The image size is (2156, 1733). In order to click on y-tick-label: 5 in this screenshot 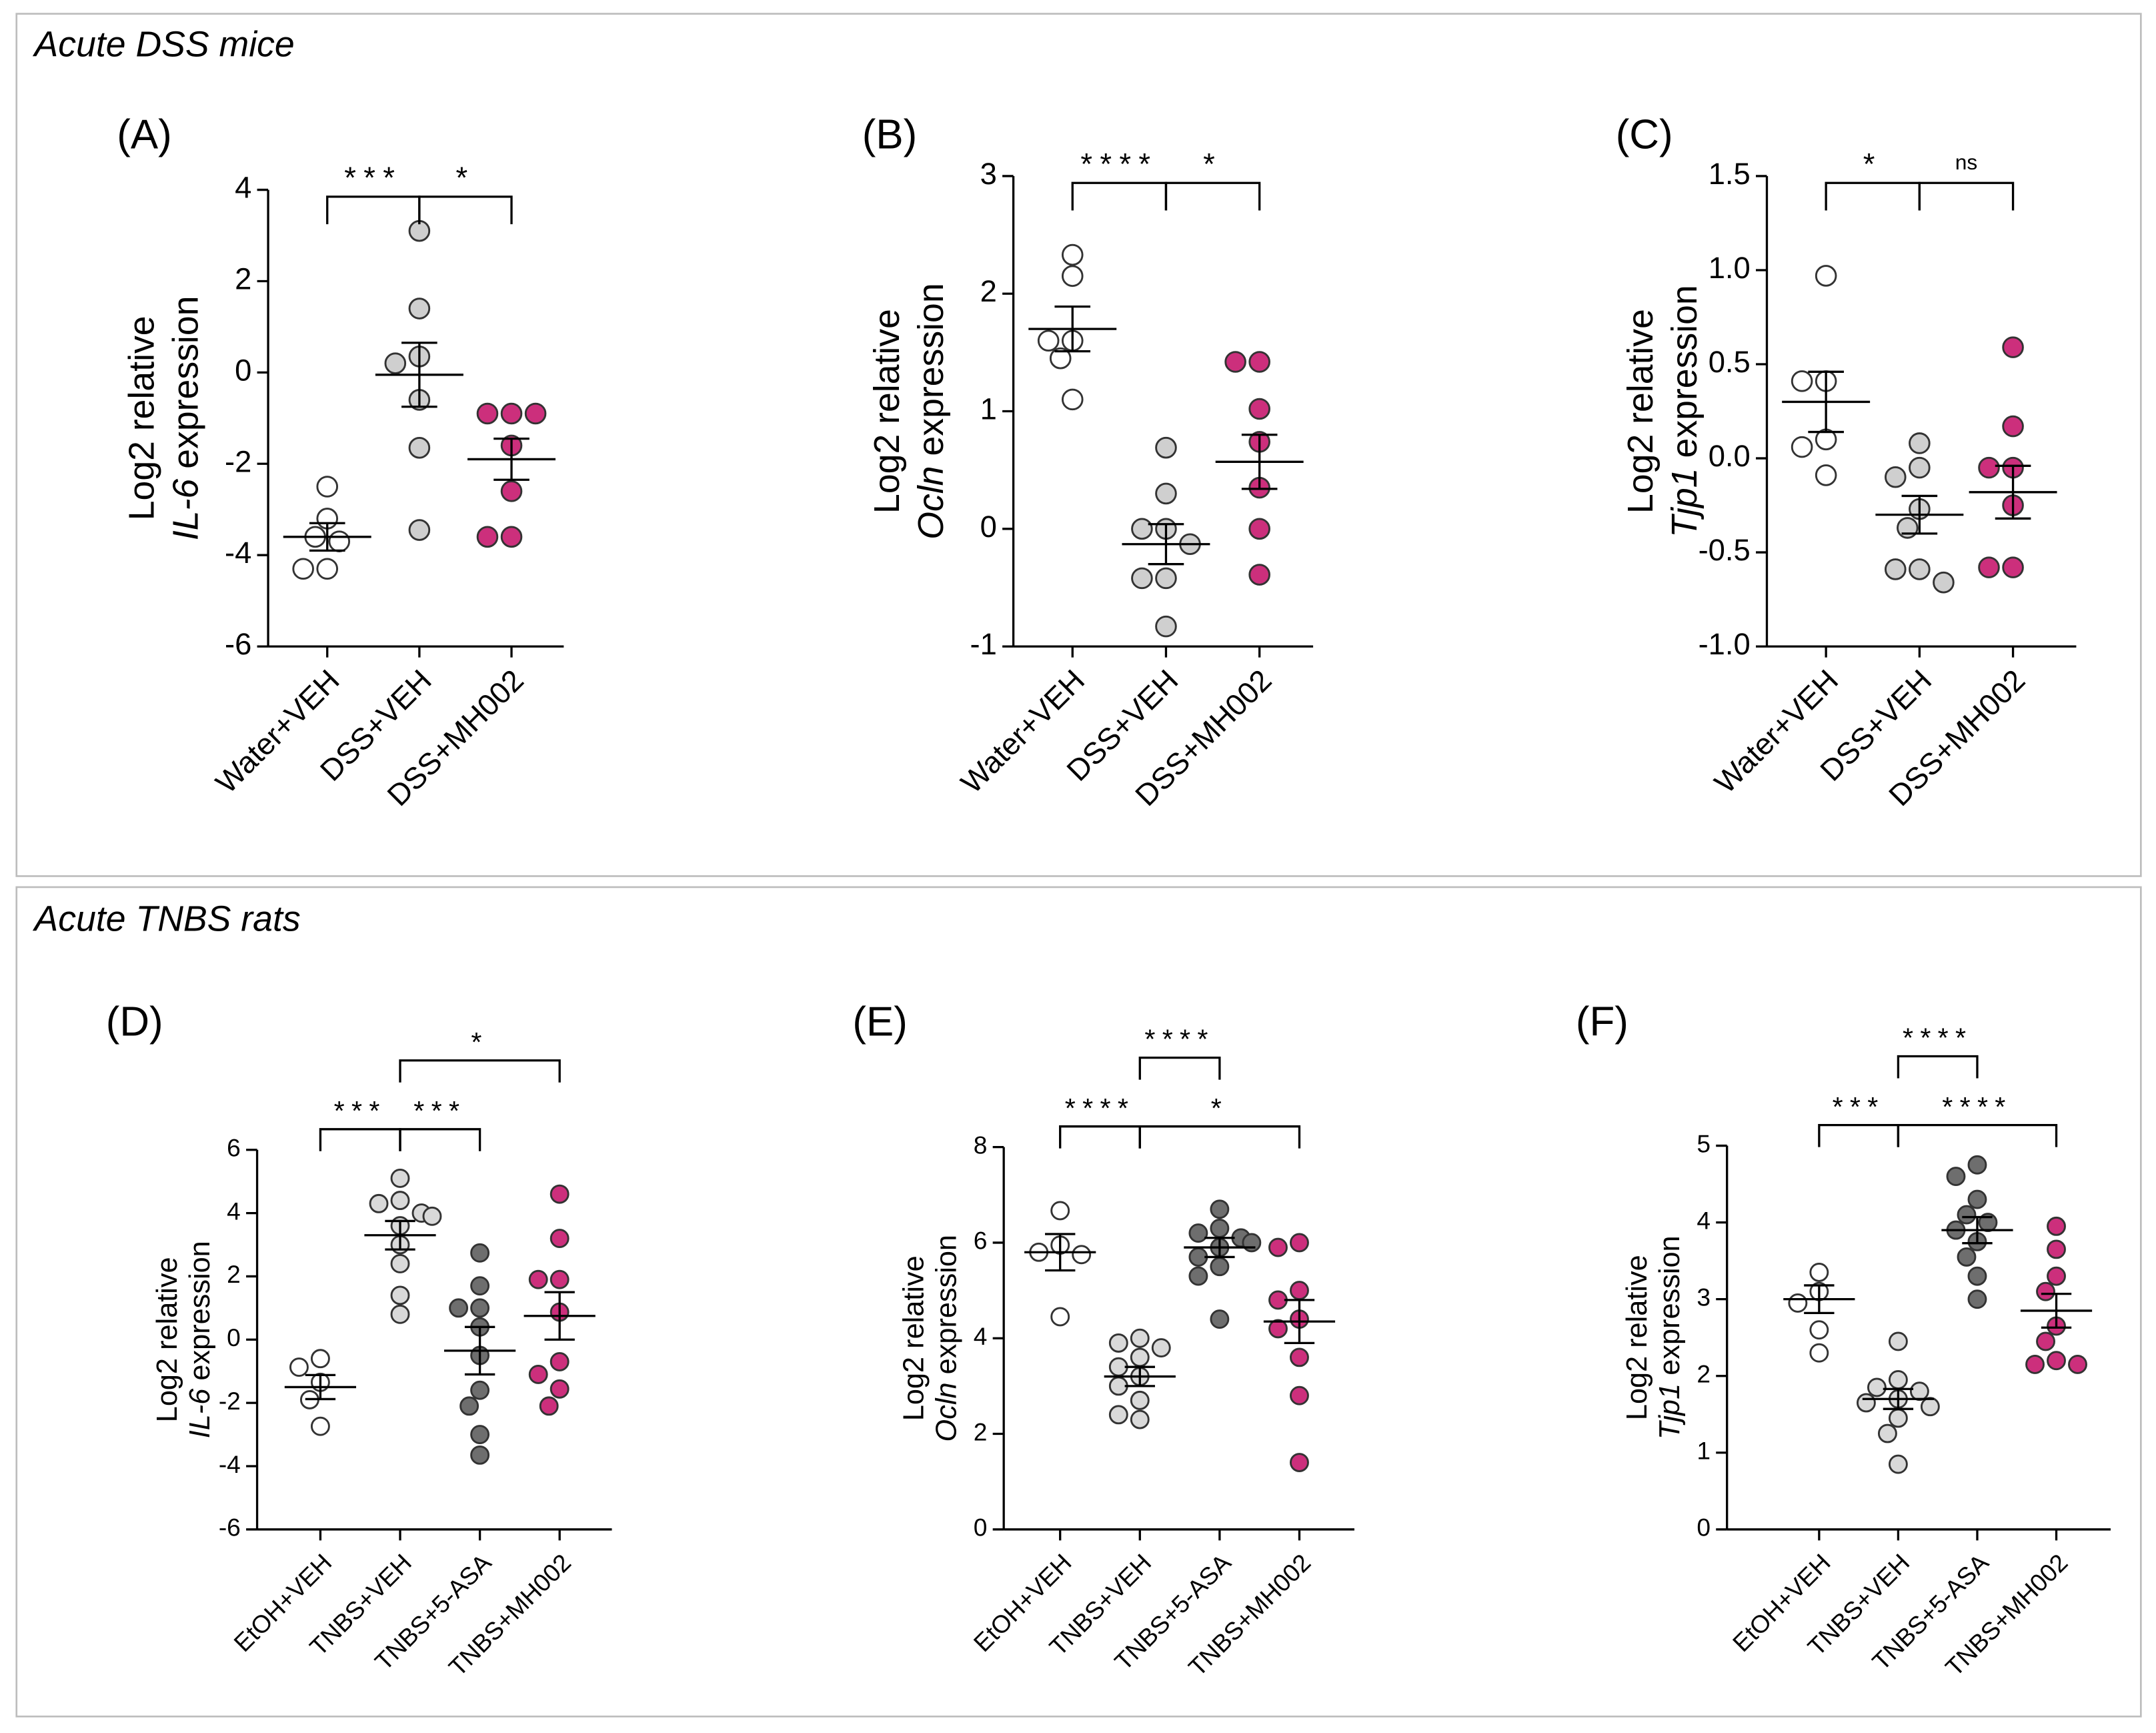, I will do `click(1704, 1143)`.